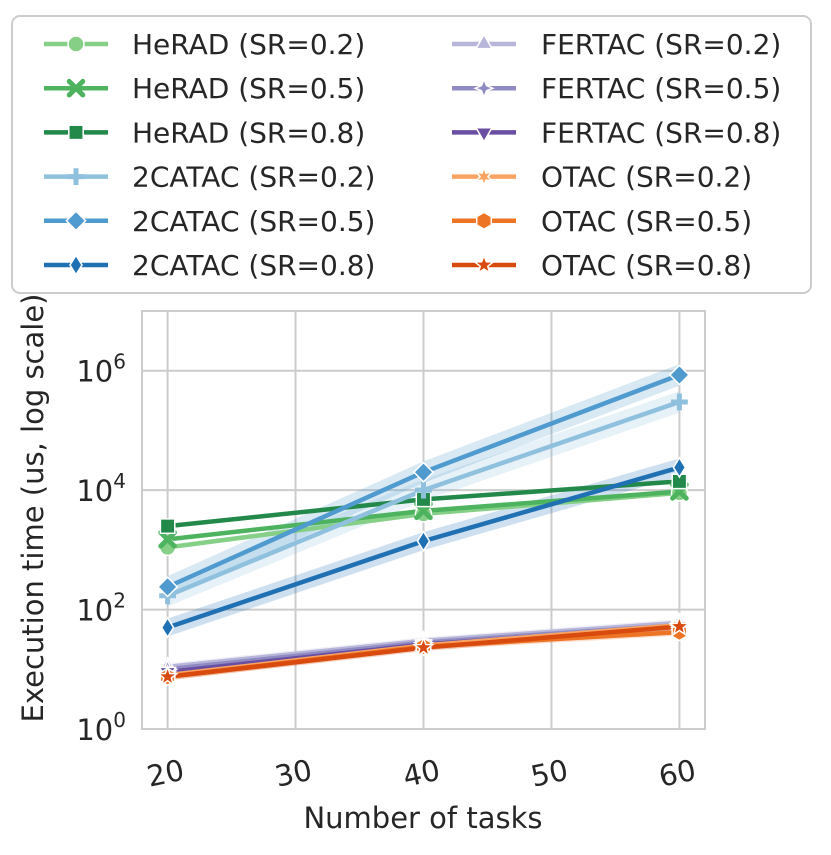 This screenshot has width=831, height=855. What do you see at coordinates (661, 132) in the screenshot?
I see `legend-label: FERTAC (SR=0.8)` at bounding box center [661, 132].